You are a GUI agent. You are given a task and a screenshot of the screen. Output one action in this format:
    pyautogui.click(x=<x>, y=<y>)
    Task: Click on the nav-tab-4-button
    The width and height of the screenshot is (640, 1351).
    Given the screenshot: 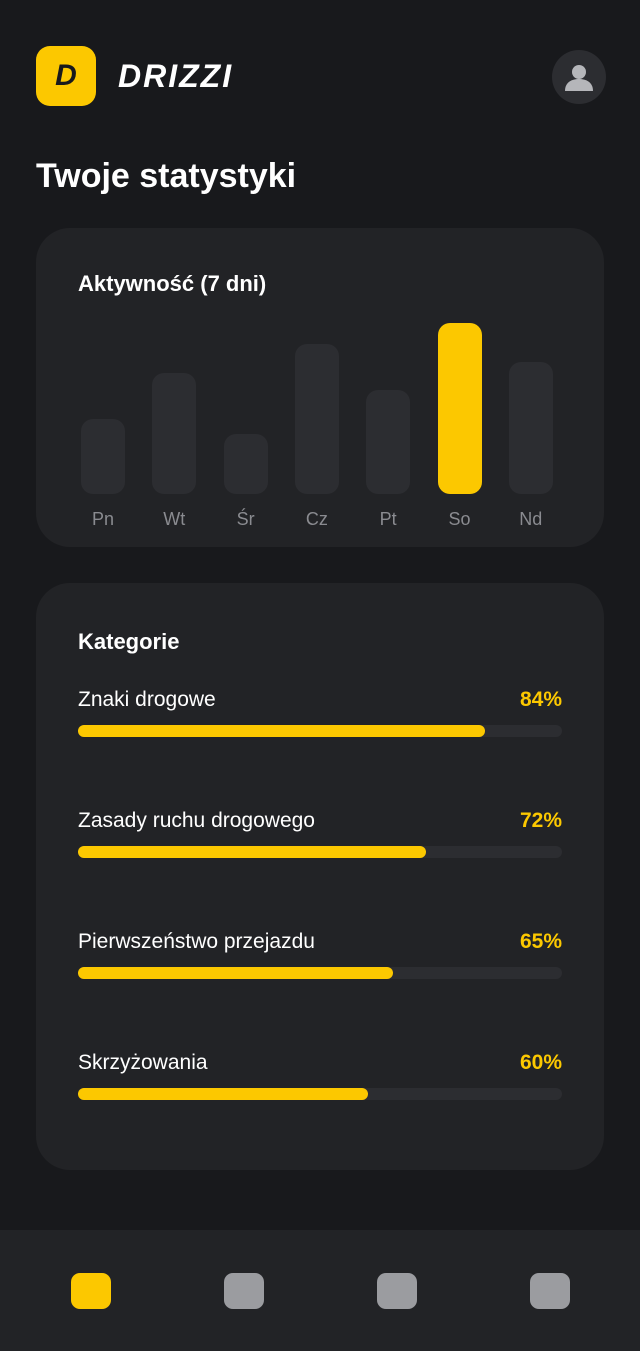 What is the action you would take?
    pyautogui.click(x=550, y=1291)
    